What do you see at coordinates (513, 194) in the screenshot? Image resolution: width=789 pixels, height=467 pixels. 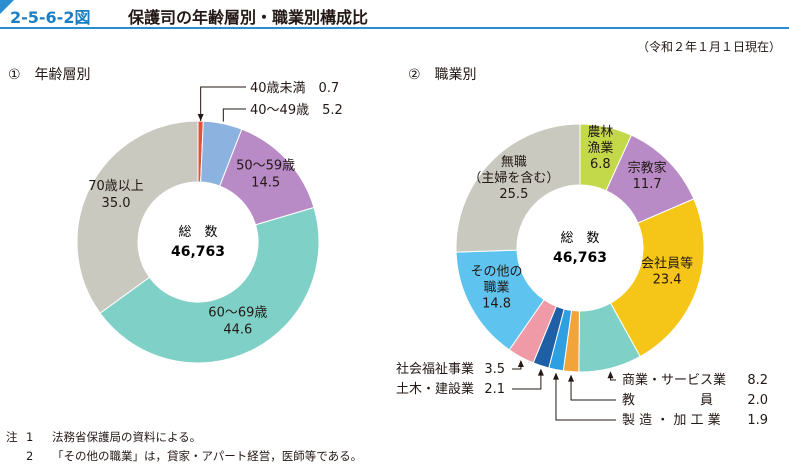 I see `slice-value: 25.5` at bounding box center [513, 194].